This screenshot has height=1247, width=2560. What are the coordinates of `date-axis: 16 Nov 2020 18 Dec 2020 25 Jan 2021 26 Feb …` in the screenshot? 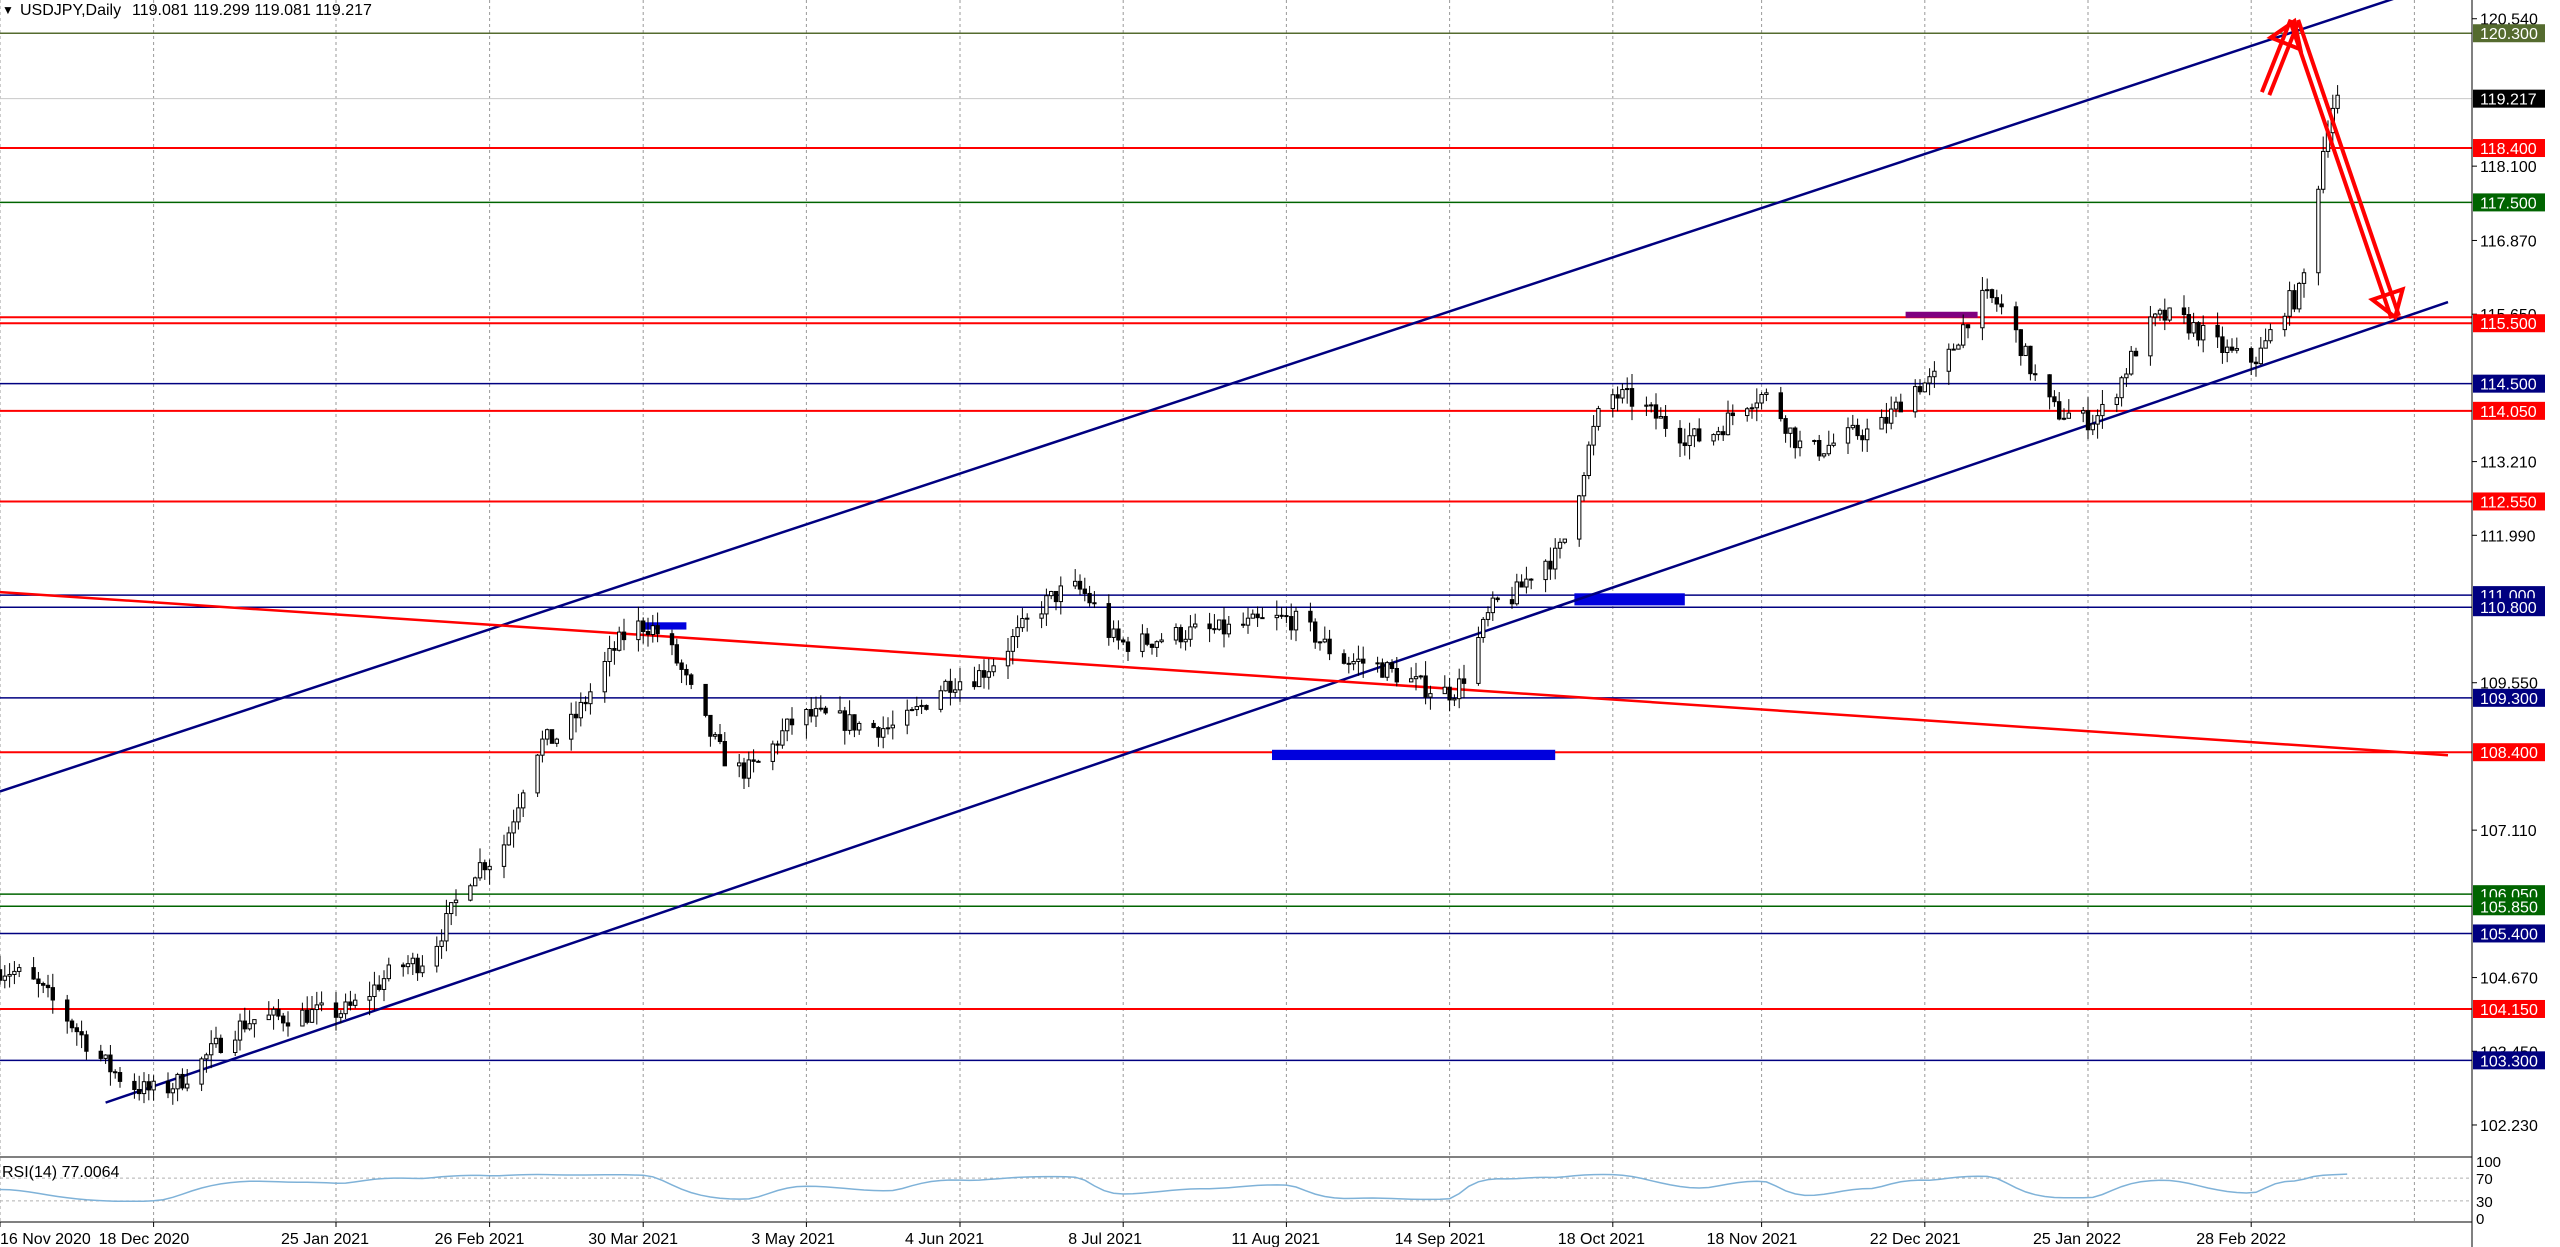 It's located at (1143, 1234).